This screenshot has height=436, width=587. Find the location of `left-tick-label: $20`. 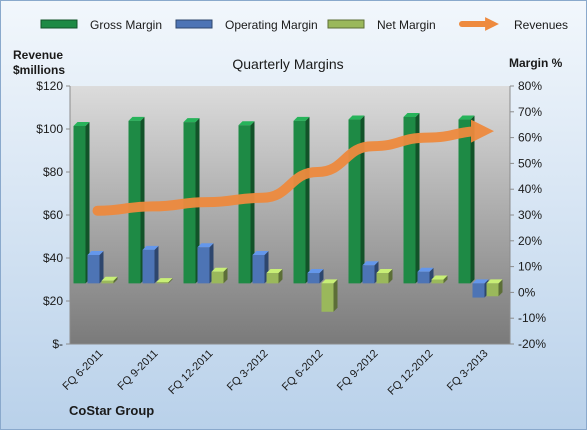

left-tick-label: $20 is located at coordinates (53, 301).